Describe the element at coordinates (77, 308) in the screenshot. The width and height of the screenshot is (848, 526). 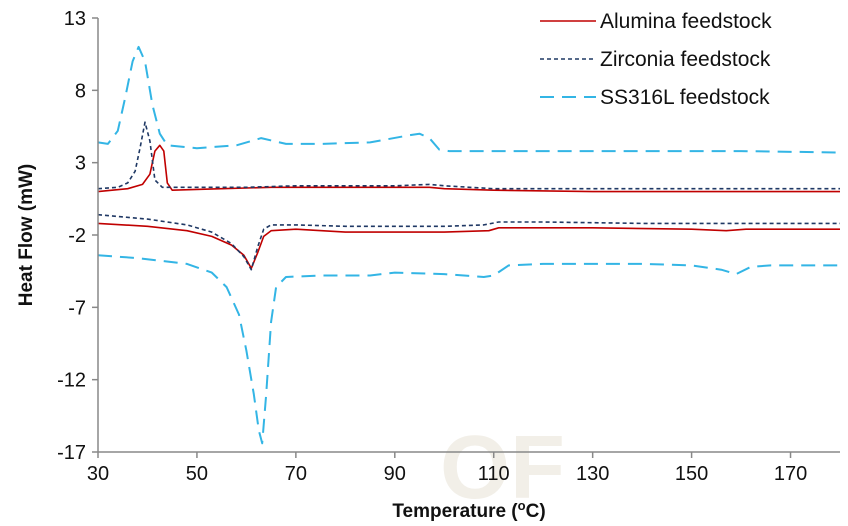
I see `y-tick-label: -7` at that location.